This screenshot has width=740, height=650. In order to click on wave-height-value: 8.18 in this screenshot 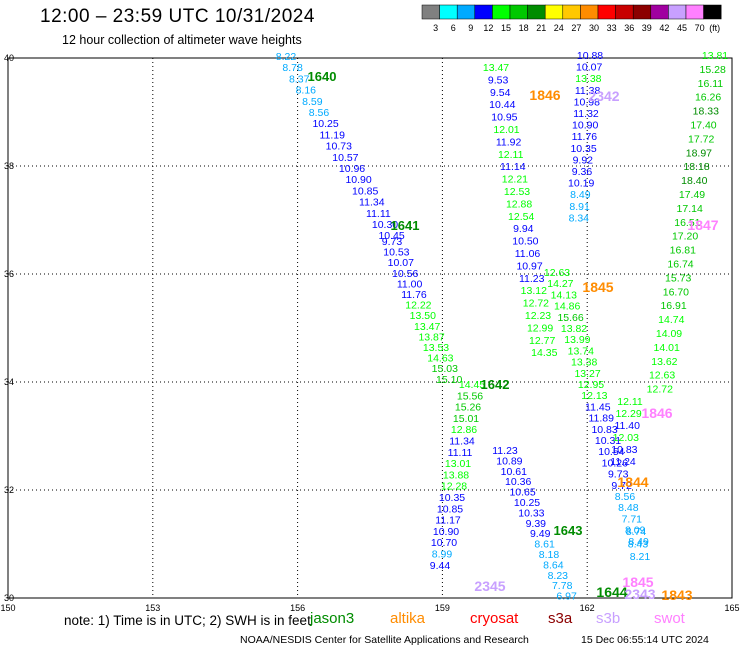, I will do `click(549, 555)`.